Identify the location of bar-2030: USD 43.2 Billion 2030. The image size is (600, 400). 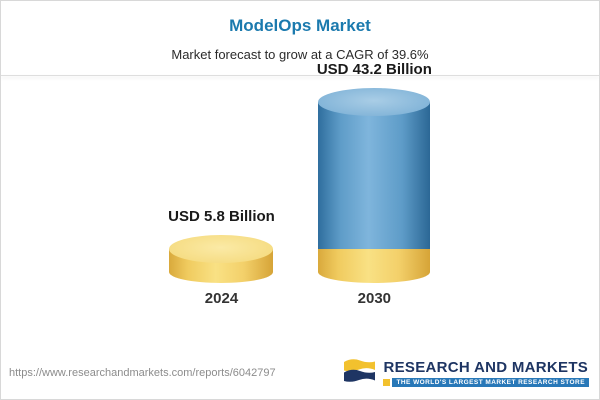
(374, 184).